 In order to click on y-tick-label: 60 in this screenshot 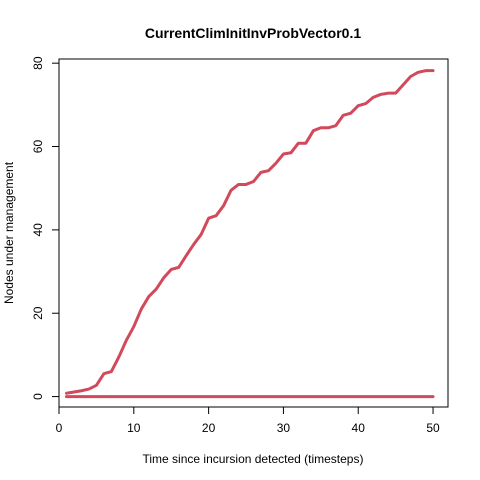, I will do `click(38, 147)`.